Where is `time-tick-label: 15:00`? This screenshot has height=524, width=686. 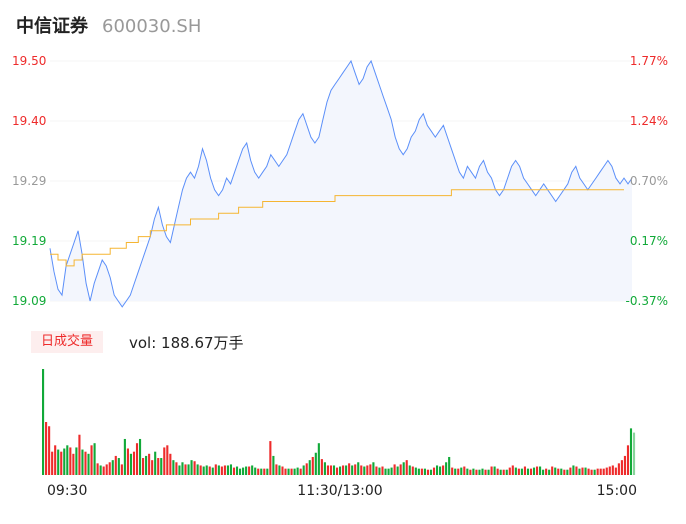
time-tick-label: 15:00 is located at coordinates (617, 491).